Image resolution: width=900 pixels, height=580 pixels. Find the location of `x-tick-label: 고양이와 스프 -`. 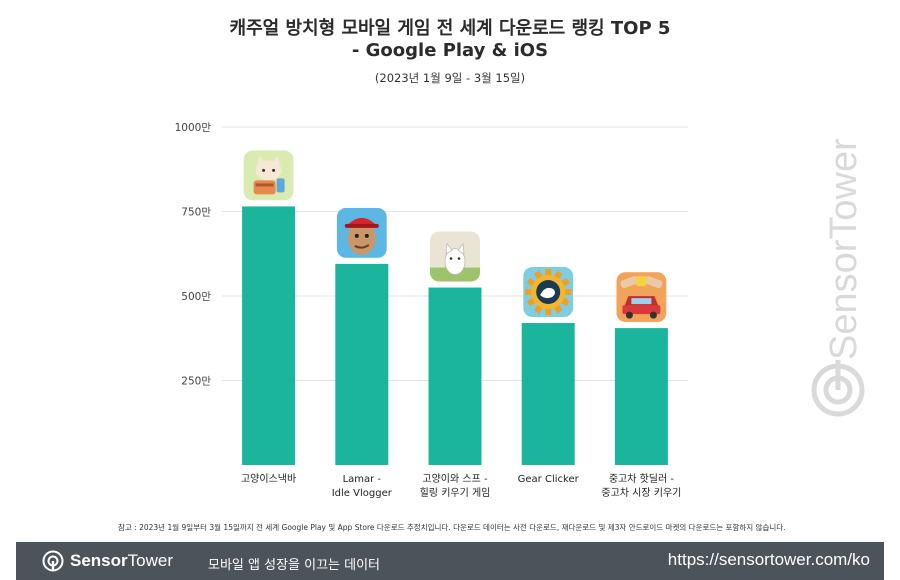

x-tick-label: 고양이와 스프 - is located at coordinates (455, 479).